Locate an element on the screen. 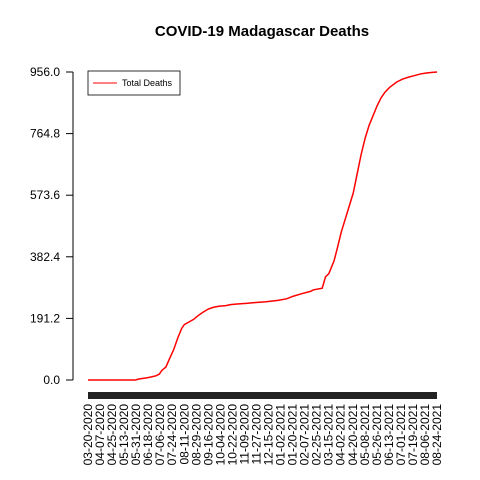 The height and width of the screenshot is (480, 480). x-tick-label: 01-20-2021 is located at coordinates (293, 435).